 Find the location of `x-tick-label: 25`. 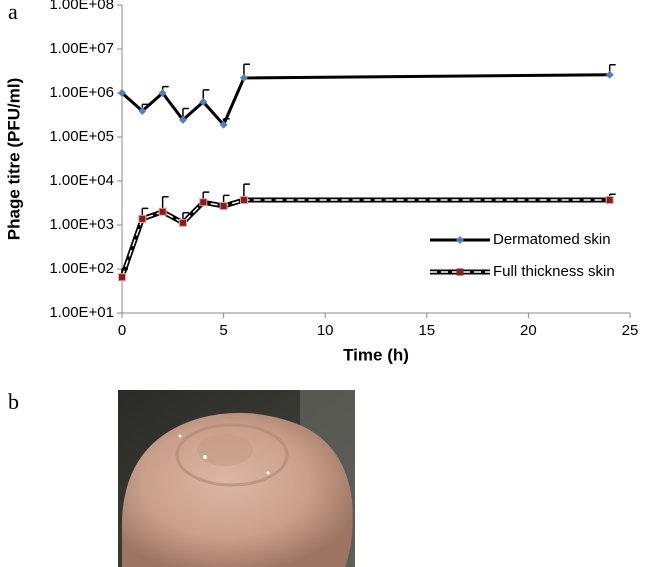

x-tick-label: 25 is located at coordinates (630, 330).